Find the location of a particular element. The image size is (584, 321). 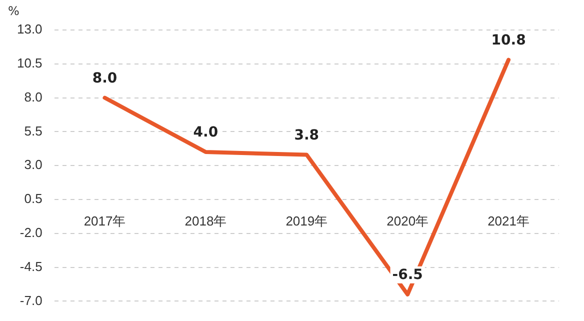

data-label: 3.8 is located at coordinates (307, 135).